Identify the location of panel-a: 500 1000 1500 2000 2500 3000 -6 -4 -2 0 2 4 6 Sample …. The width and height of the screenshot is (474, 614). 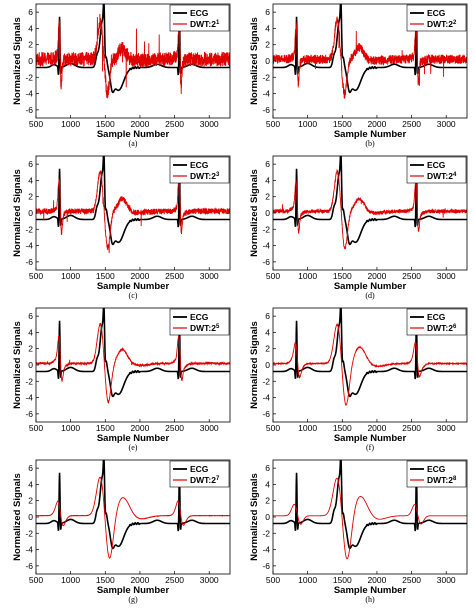
(118, 76).